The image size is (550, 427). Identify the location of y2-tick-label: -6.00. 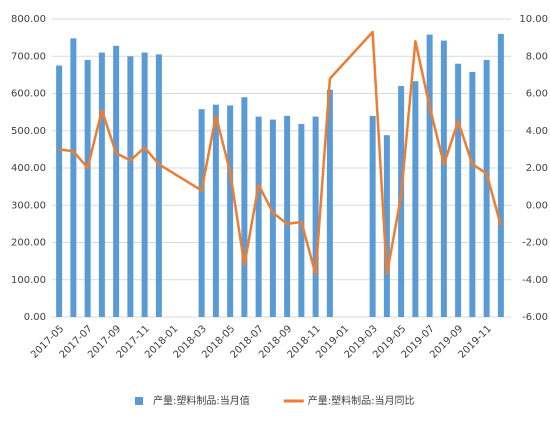
(535, 317).